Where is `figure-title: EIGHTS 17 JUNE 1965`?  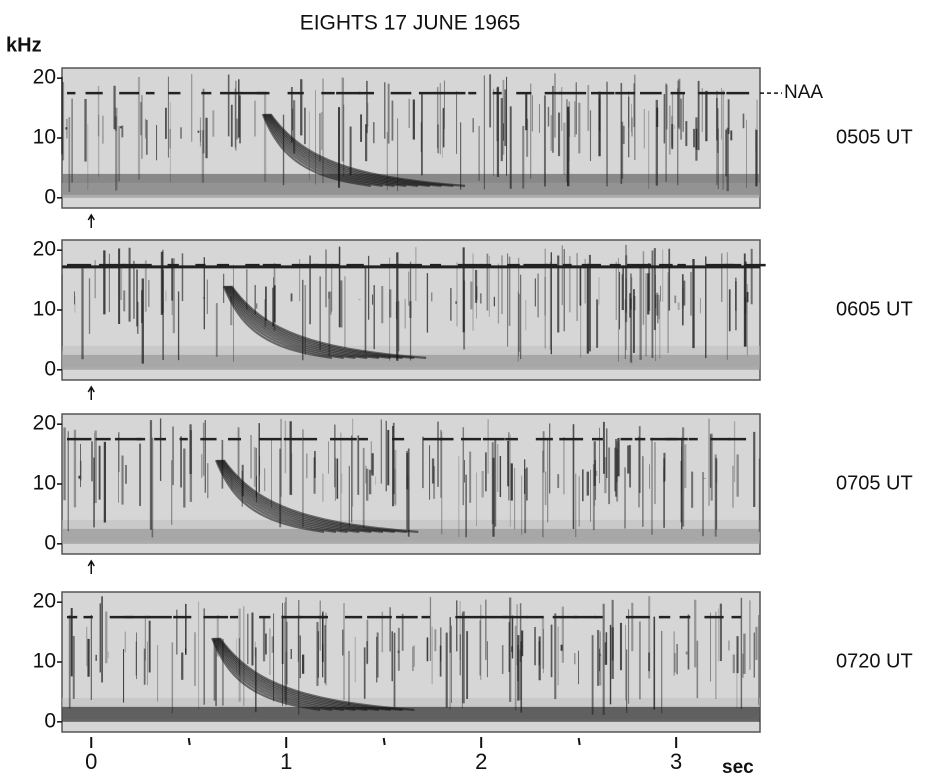
figure-title: EIGHTS 17 JUNE 1965 is located at coordinates (410, 23).